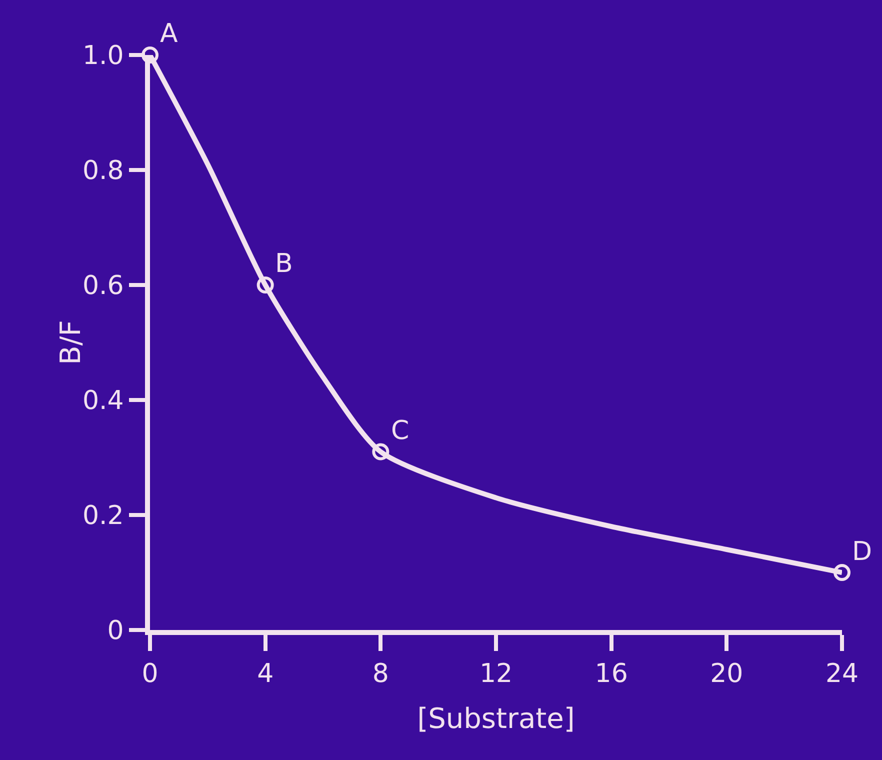 The image size is (882, 760). I want to click on y-tick-label: 0.2, so click(103, 516).